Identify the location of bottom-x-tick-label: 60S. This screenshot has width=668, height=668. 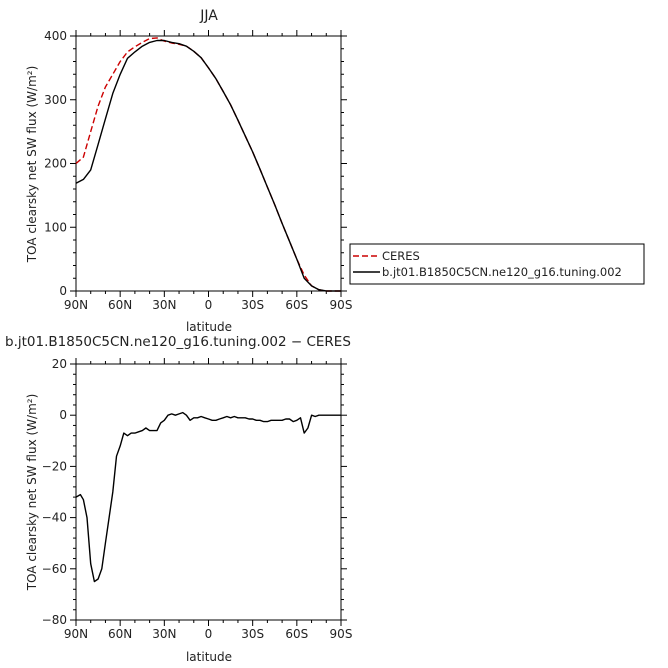
(296, 634).